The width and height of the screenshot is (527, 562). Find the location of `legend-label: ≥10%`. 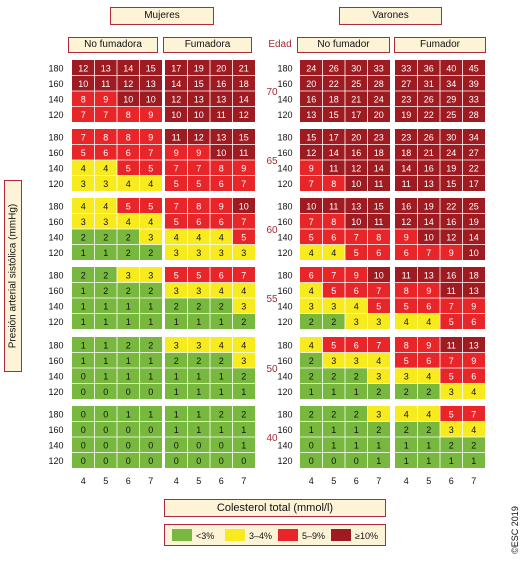

legend-label: ≥10% is located at coordinates (366, 536).